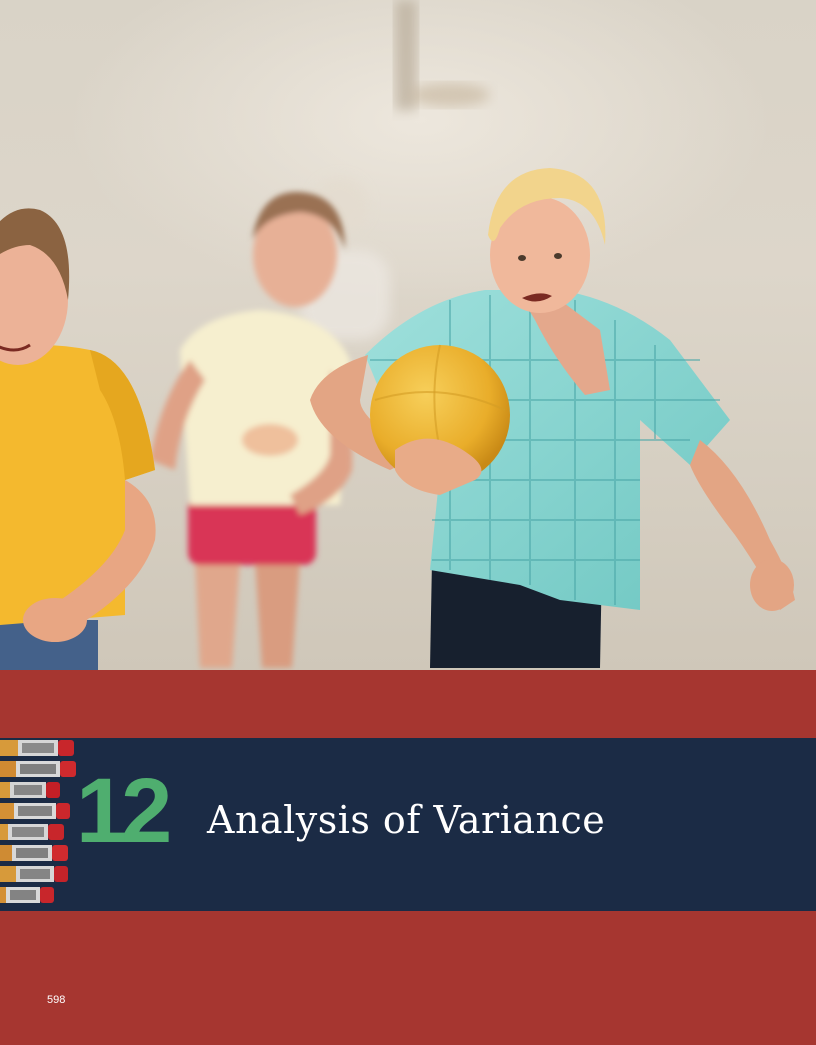 The width and height of the screenshot is (816, 1045). Describe the element at coordinates (408, 704) in the screenshot. I see `top-red-band` at that location.